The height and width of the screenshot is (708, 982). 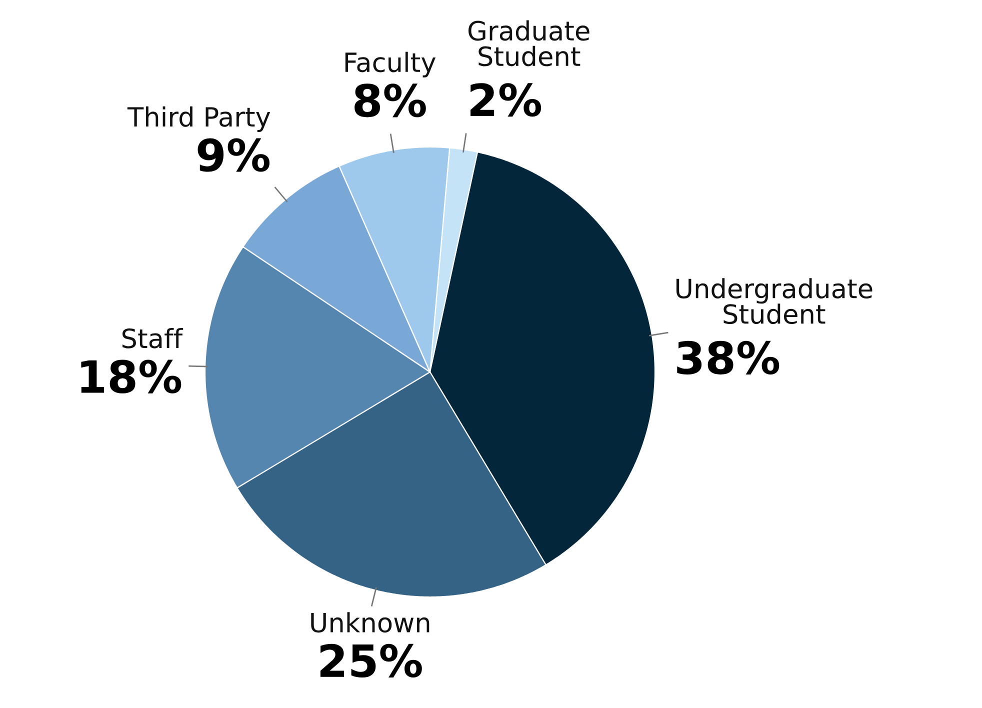 I want to click on slice-label: Staff, so click(x=153, y=338).